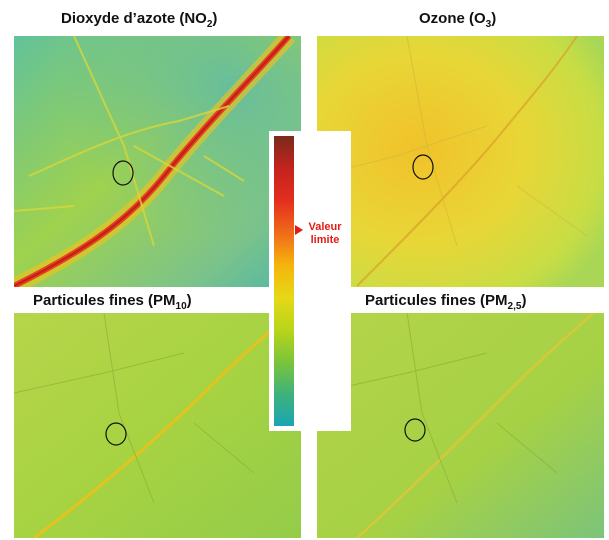 The width and height of the screenshot is (609, 540). Describe the element at coordinates (123, 173) in the screenshot. I see `site-marker-no2` at that location.